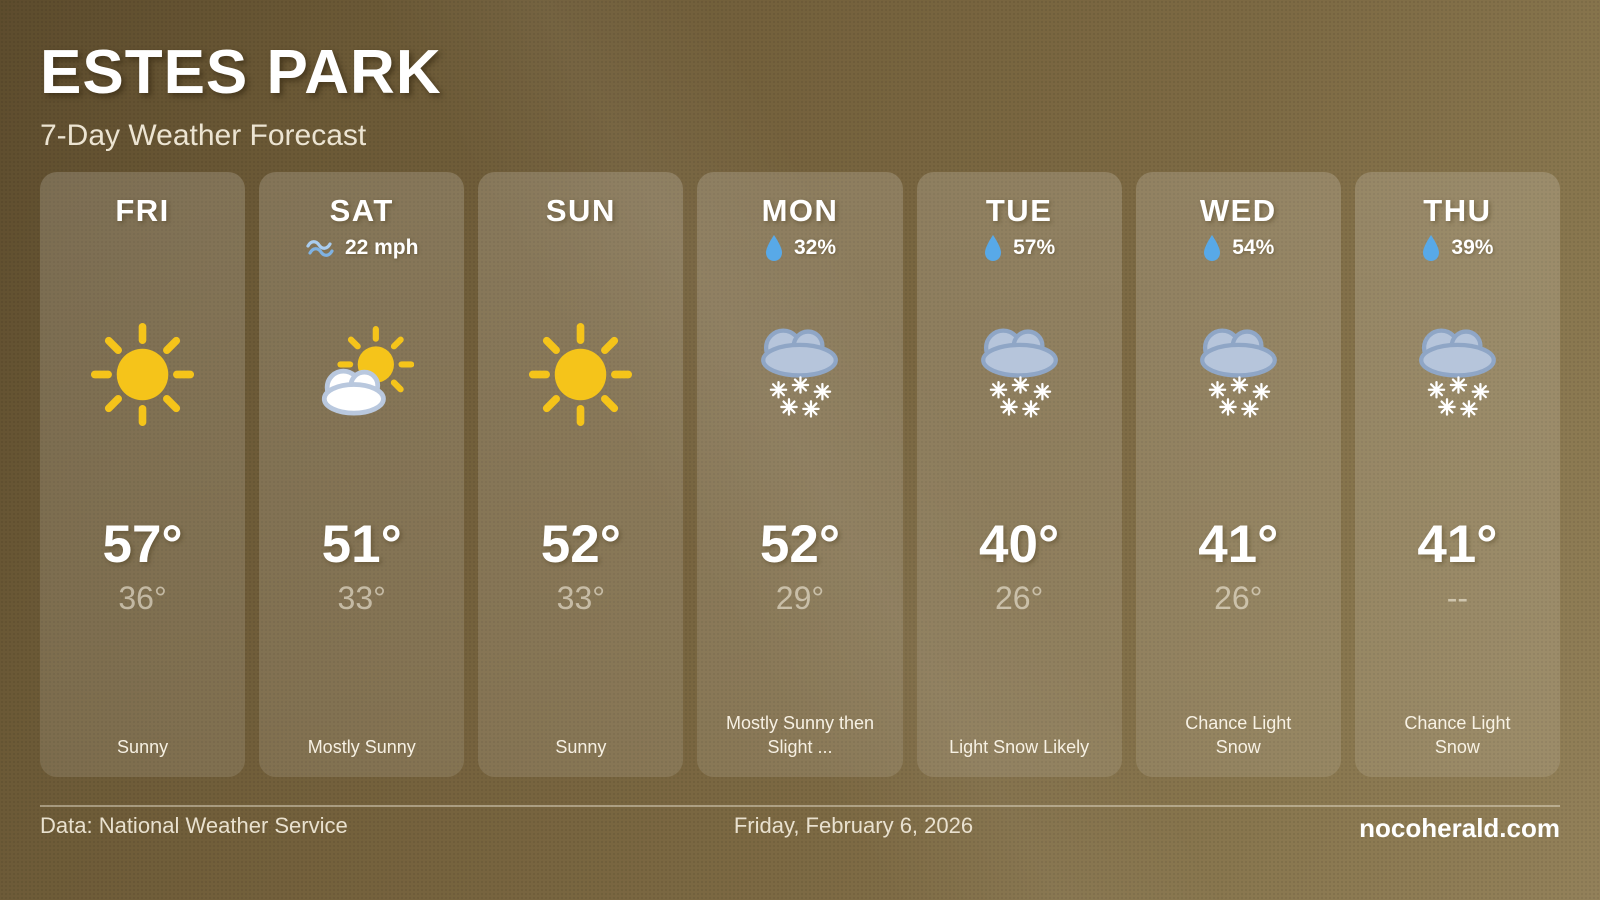 Image resolution: width=1600 pixels, height=900 pixels. Describe the element at coordinates (194, 825) in the screenshot. I see `data-source-text: Data: National Weather Service` at that location.